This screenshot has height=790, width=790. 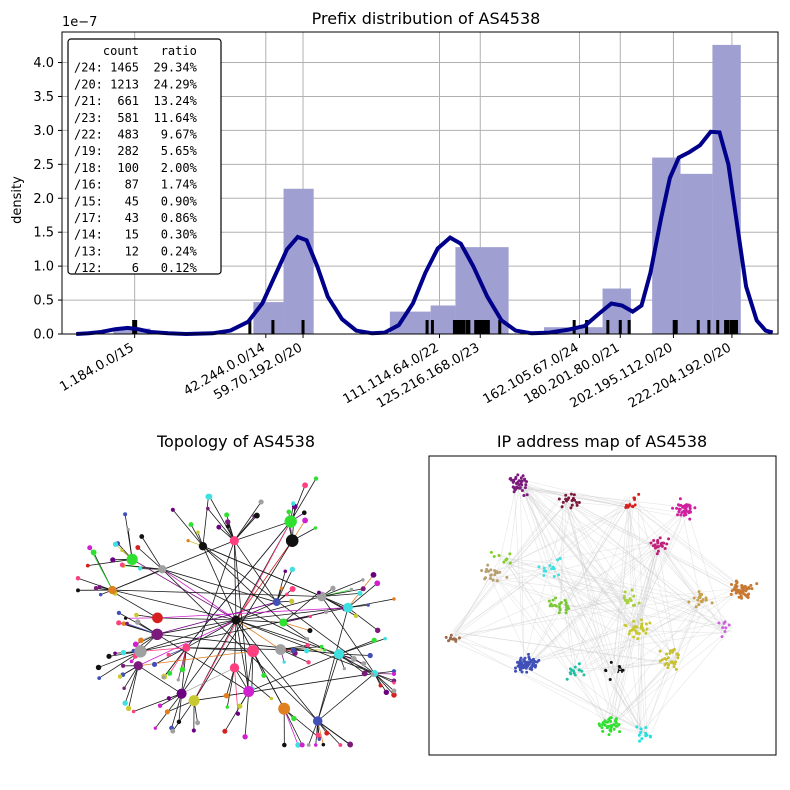 What do you see at coordinates (235, 441) in the screenshot?
I see `topology-title: Topology of AS4538` at bounding box center [235, 441].